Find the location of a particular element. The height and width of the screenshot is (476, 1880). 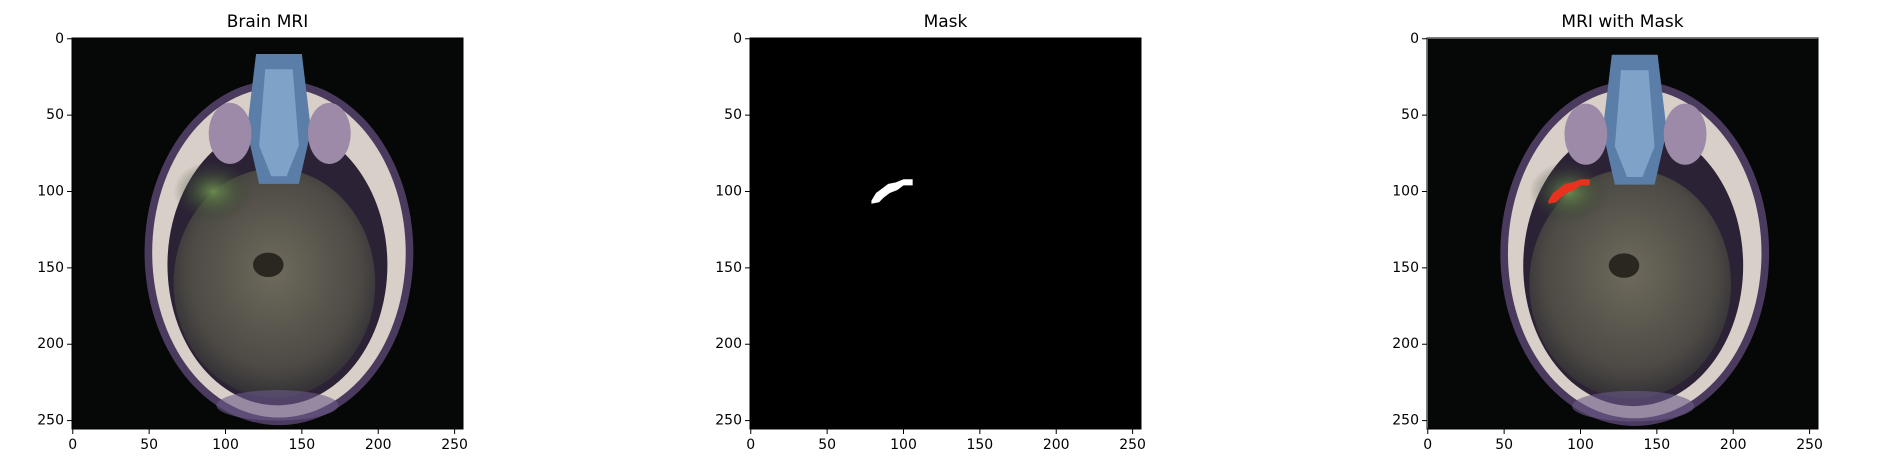

panel-title: Mask is located at coordinates (946, 22).